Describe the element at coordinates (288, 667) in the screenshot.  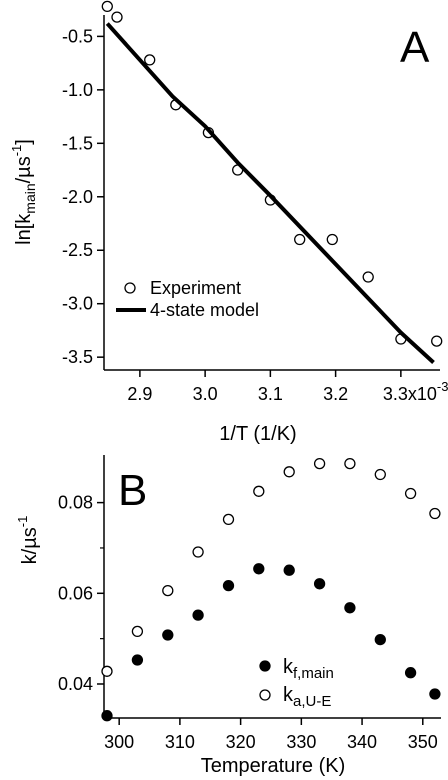
I see `legend-kf-base: k` at that location.